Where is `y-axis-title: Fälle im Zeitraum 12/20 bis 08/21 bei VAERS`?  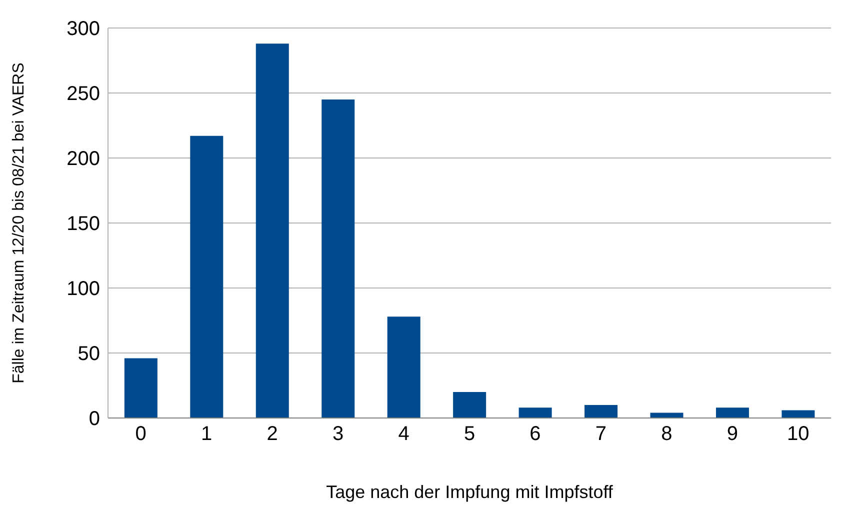 y-axis-title: Fälle im Zeitraum 12/20 bis 08/21 bei VAERS is located at coordinates (19, 223).